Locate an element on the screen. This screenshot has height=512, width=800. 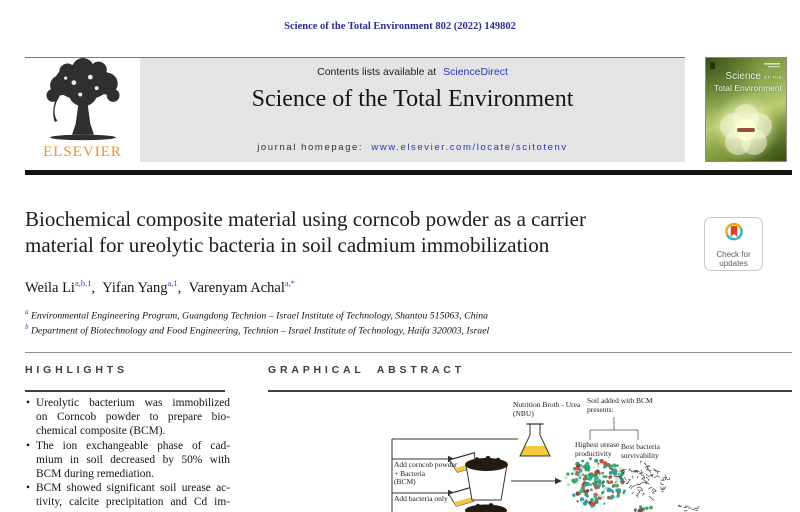
highlight-line: tivity, calcite precipitation and Cd im- is located at coordinates (133, 502).